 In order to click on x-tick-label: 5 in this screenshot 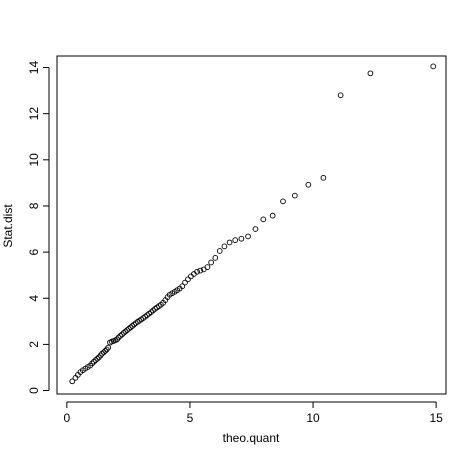, I will do `click(190, 418)`.